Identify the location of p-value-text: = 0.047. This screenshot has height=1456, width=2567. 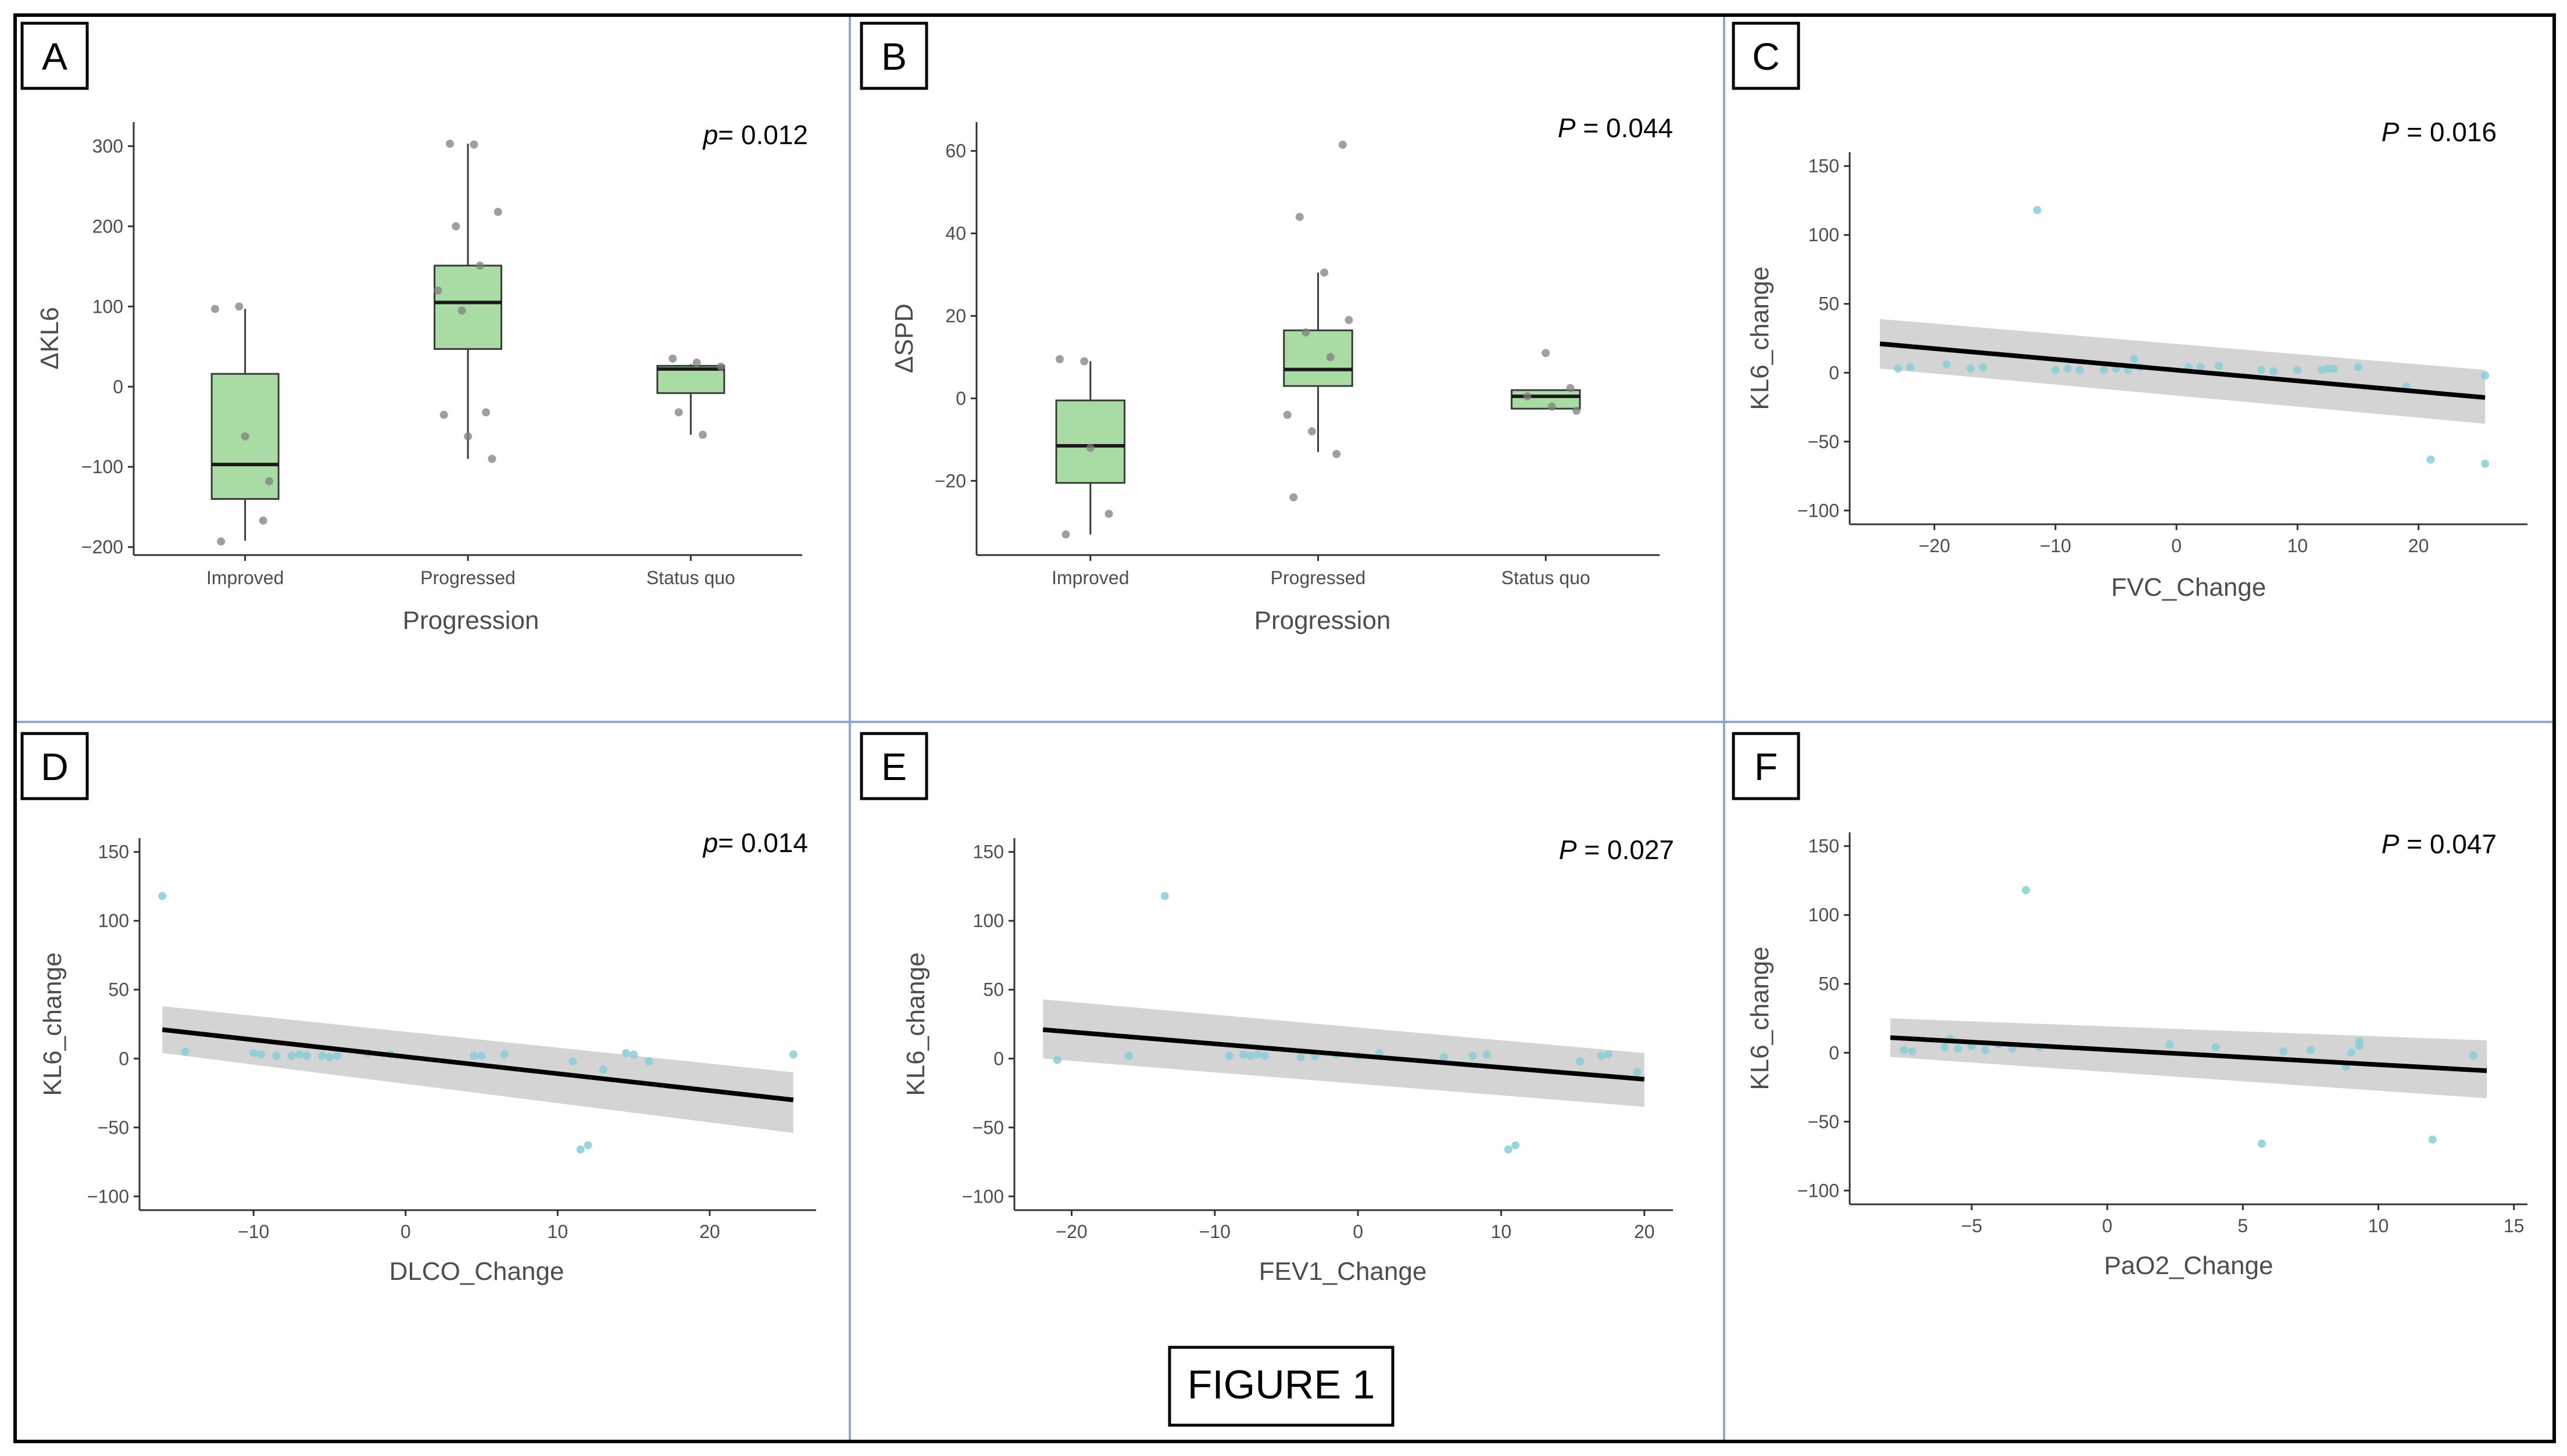
(2448, 844).